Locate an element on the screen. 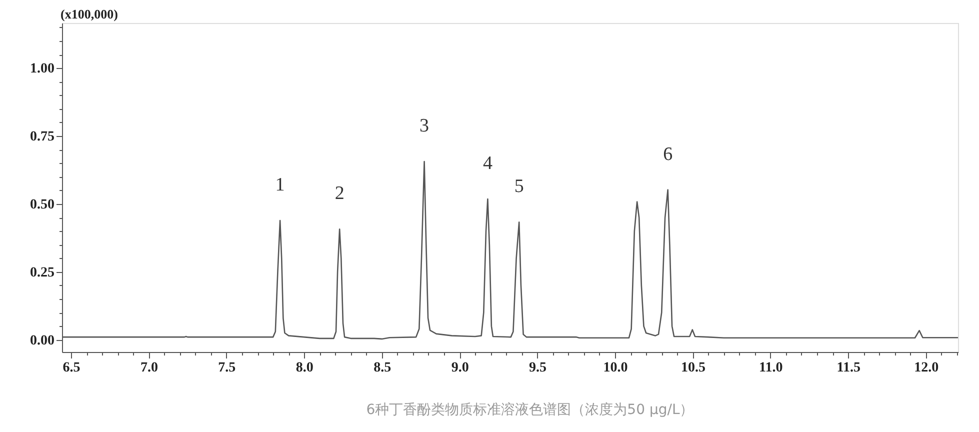 This screenshot has height=432, width=979. annotation: 3 is located at coordinates (425, 126).